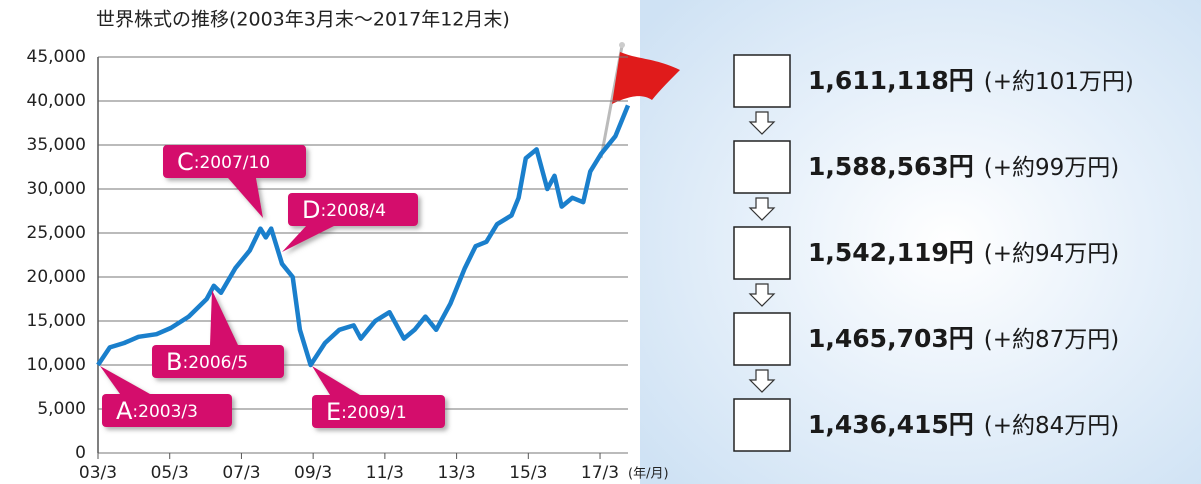  What do you see at coordinates (174, 362) in the screenshot?
I see `callout-letter: B` at bounding box center [174, 362].